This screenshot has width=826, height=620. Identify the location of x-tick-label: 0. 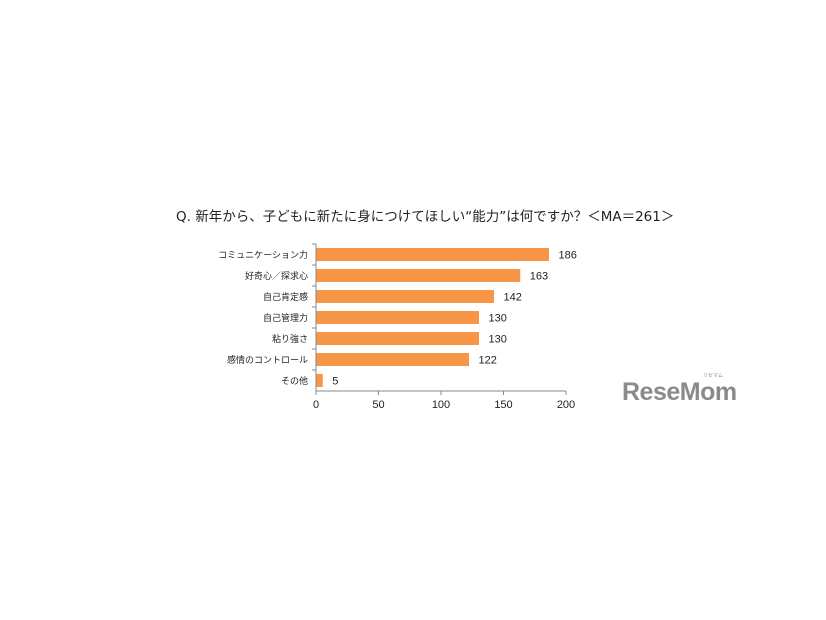
(316, 405).